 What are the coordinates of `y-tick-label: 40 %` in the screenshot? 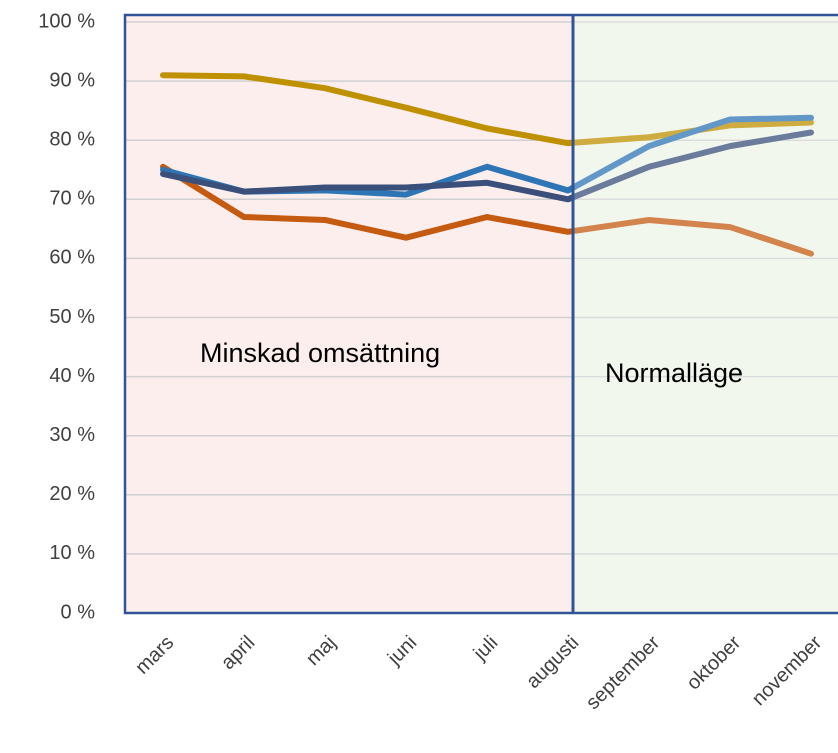 It's located at (72, 376).